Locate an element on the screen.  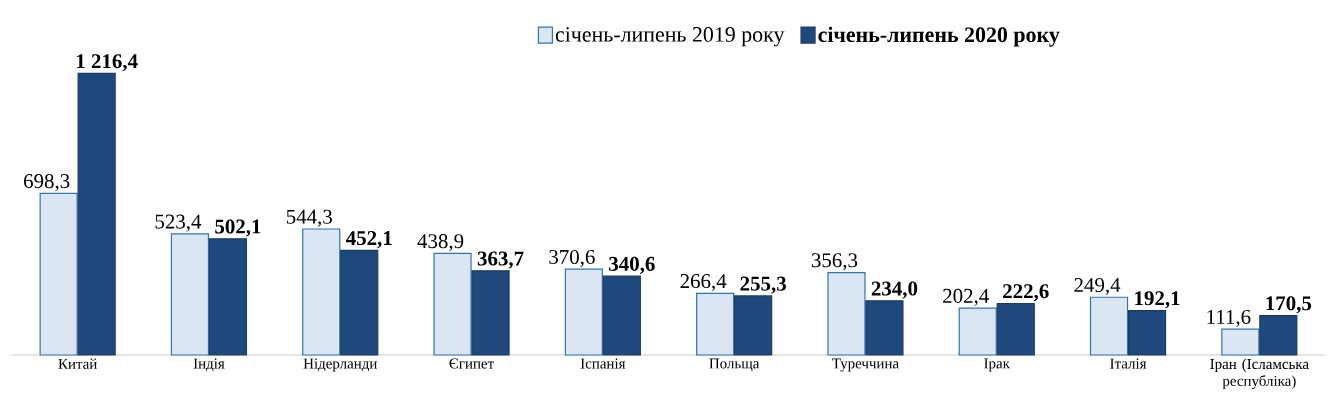
data-label: 222,6 is located at coordinates (1026, 293).